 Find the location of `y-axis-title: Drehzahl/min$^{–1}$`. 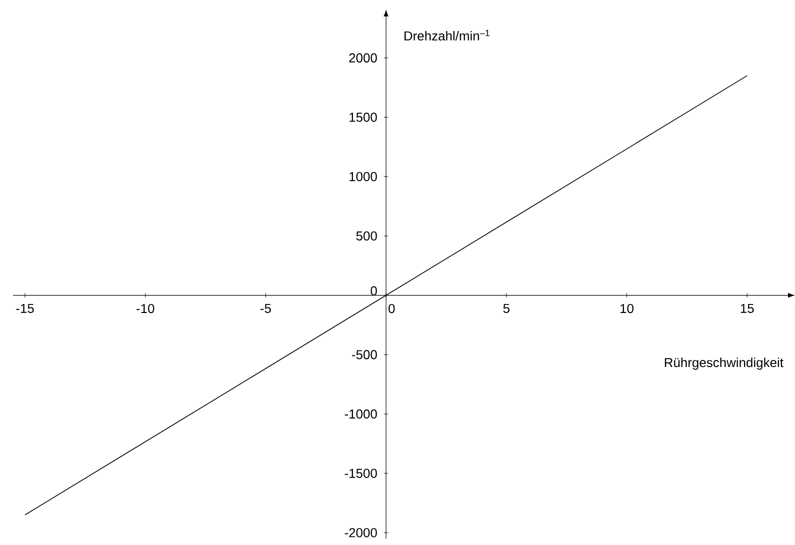

y-axis-title: Drehzahl/min$^{–1}$ is located at coordinates (447, 35).